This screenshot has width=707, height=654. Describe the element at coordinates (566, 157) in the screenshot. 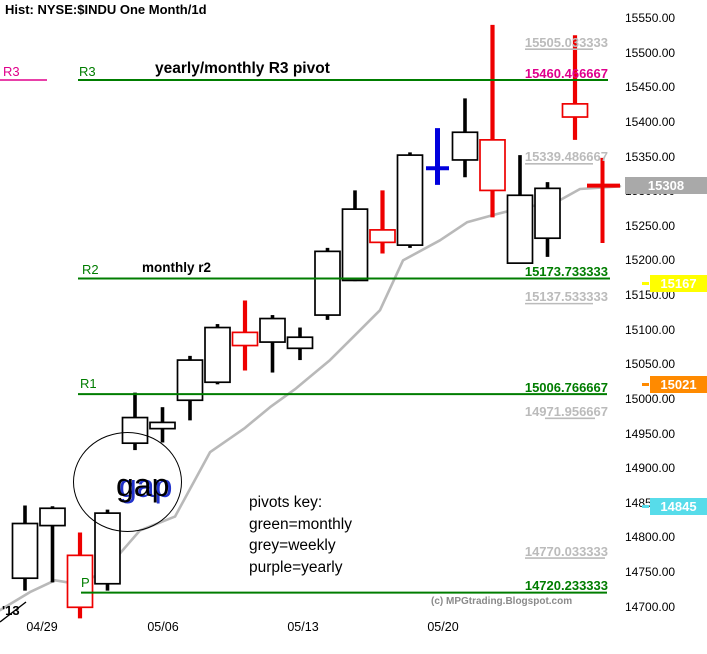

I see `pivot-value-label: 15339.486667` at that location.